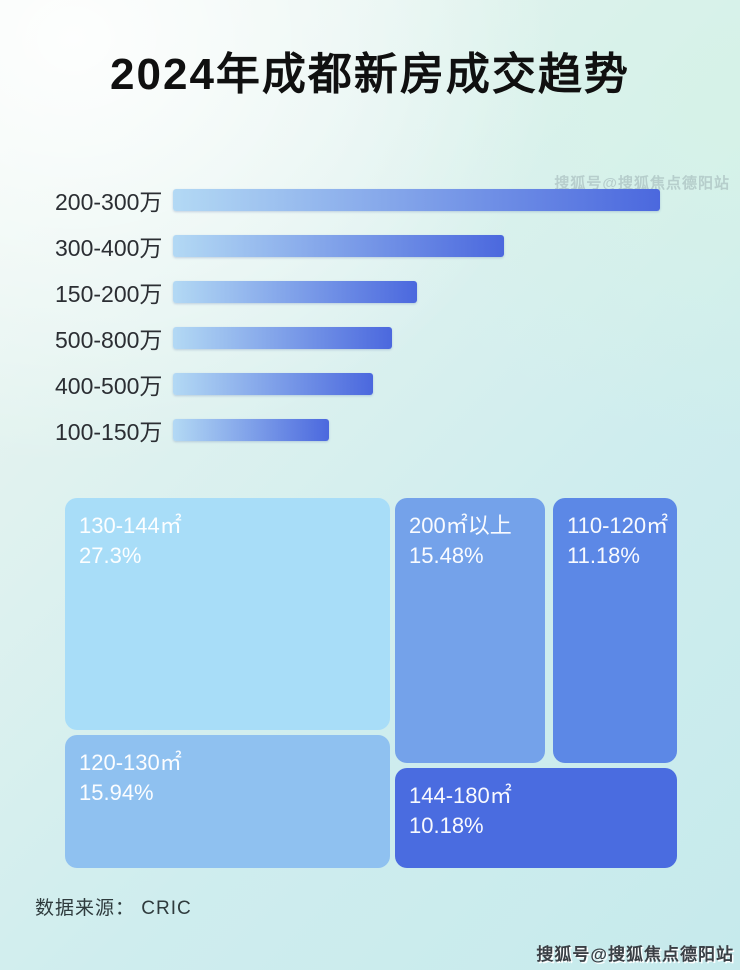 The image size is (740, 970). Describe the element at coordinates (227, 614) in the screenshot. I see `treemap-tile: 130-144㎡ 27.3%` at that location.